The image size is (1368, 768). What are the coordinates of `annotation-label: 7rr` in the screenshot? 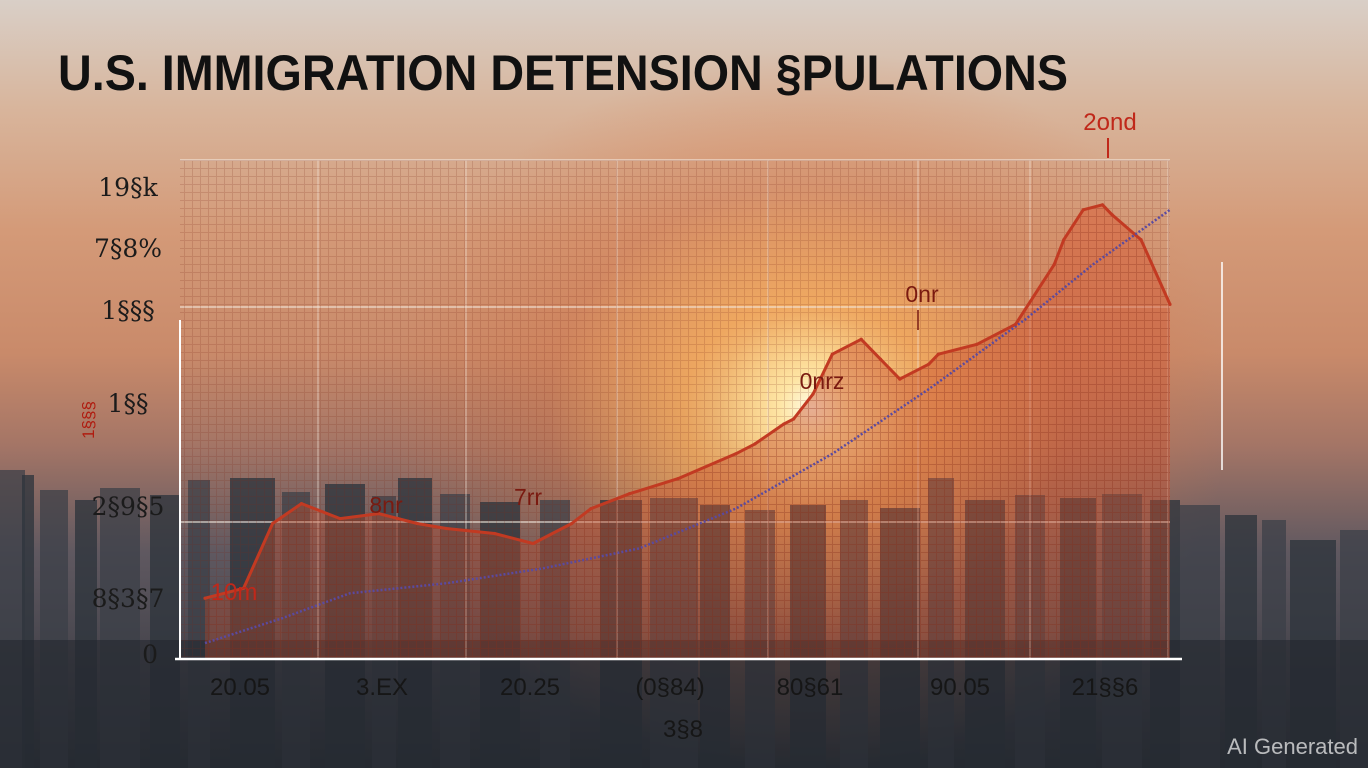 It's located at (528, 497).